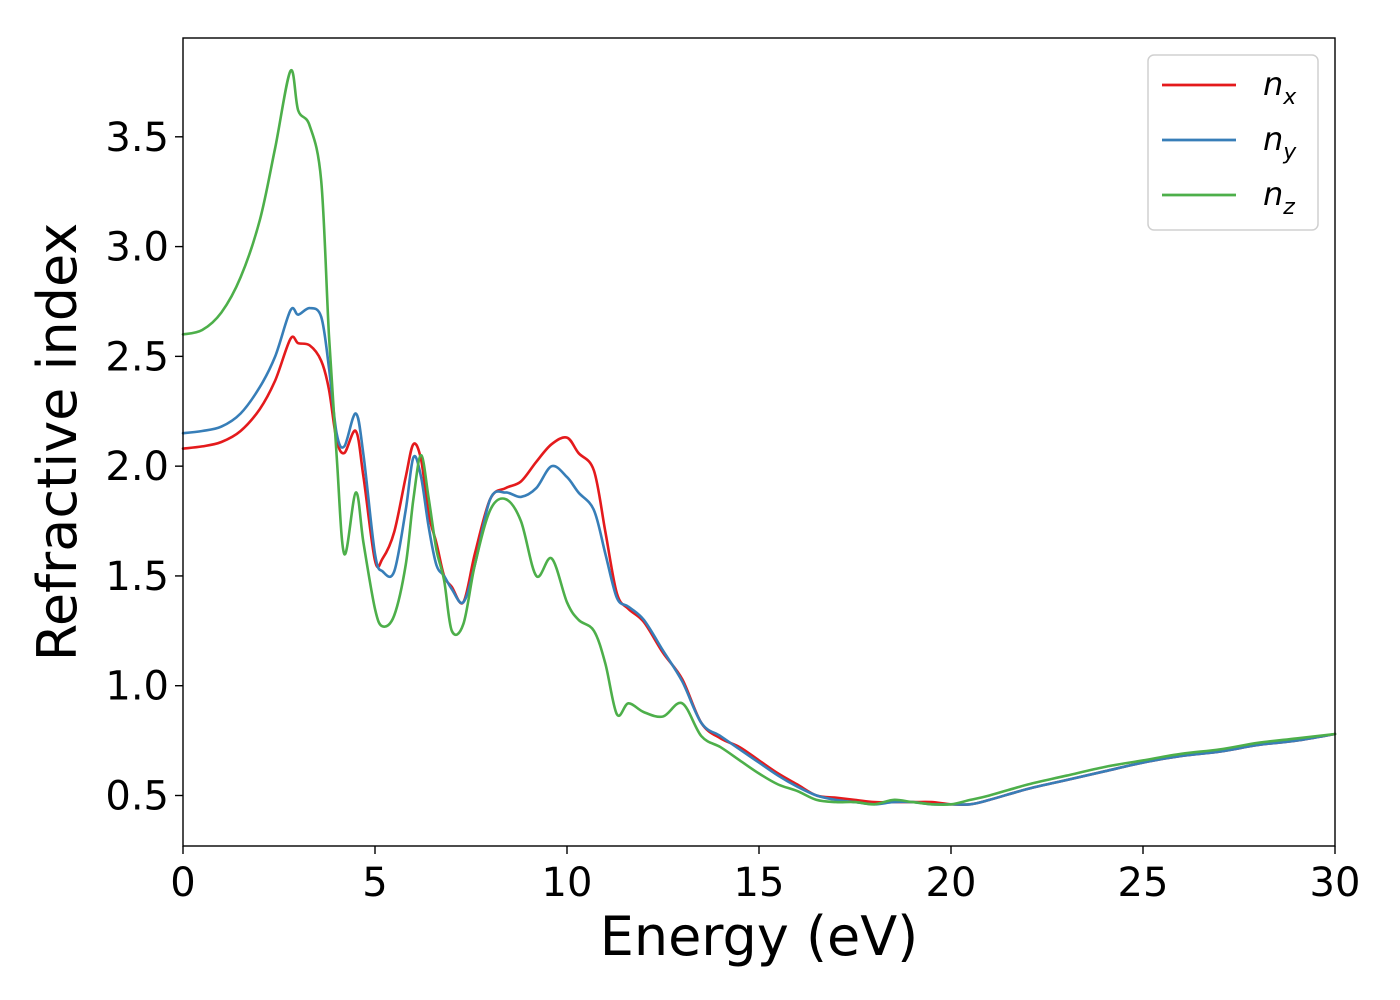  What do you see at coordinates (137, 577) in the screenshot?
I see `y-tick-label: 1.5` at bounding box center [137, 577].